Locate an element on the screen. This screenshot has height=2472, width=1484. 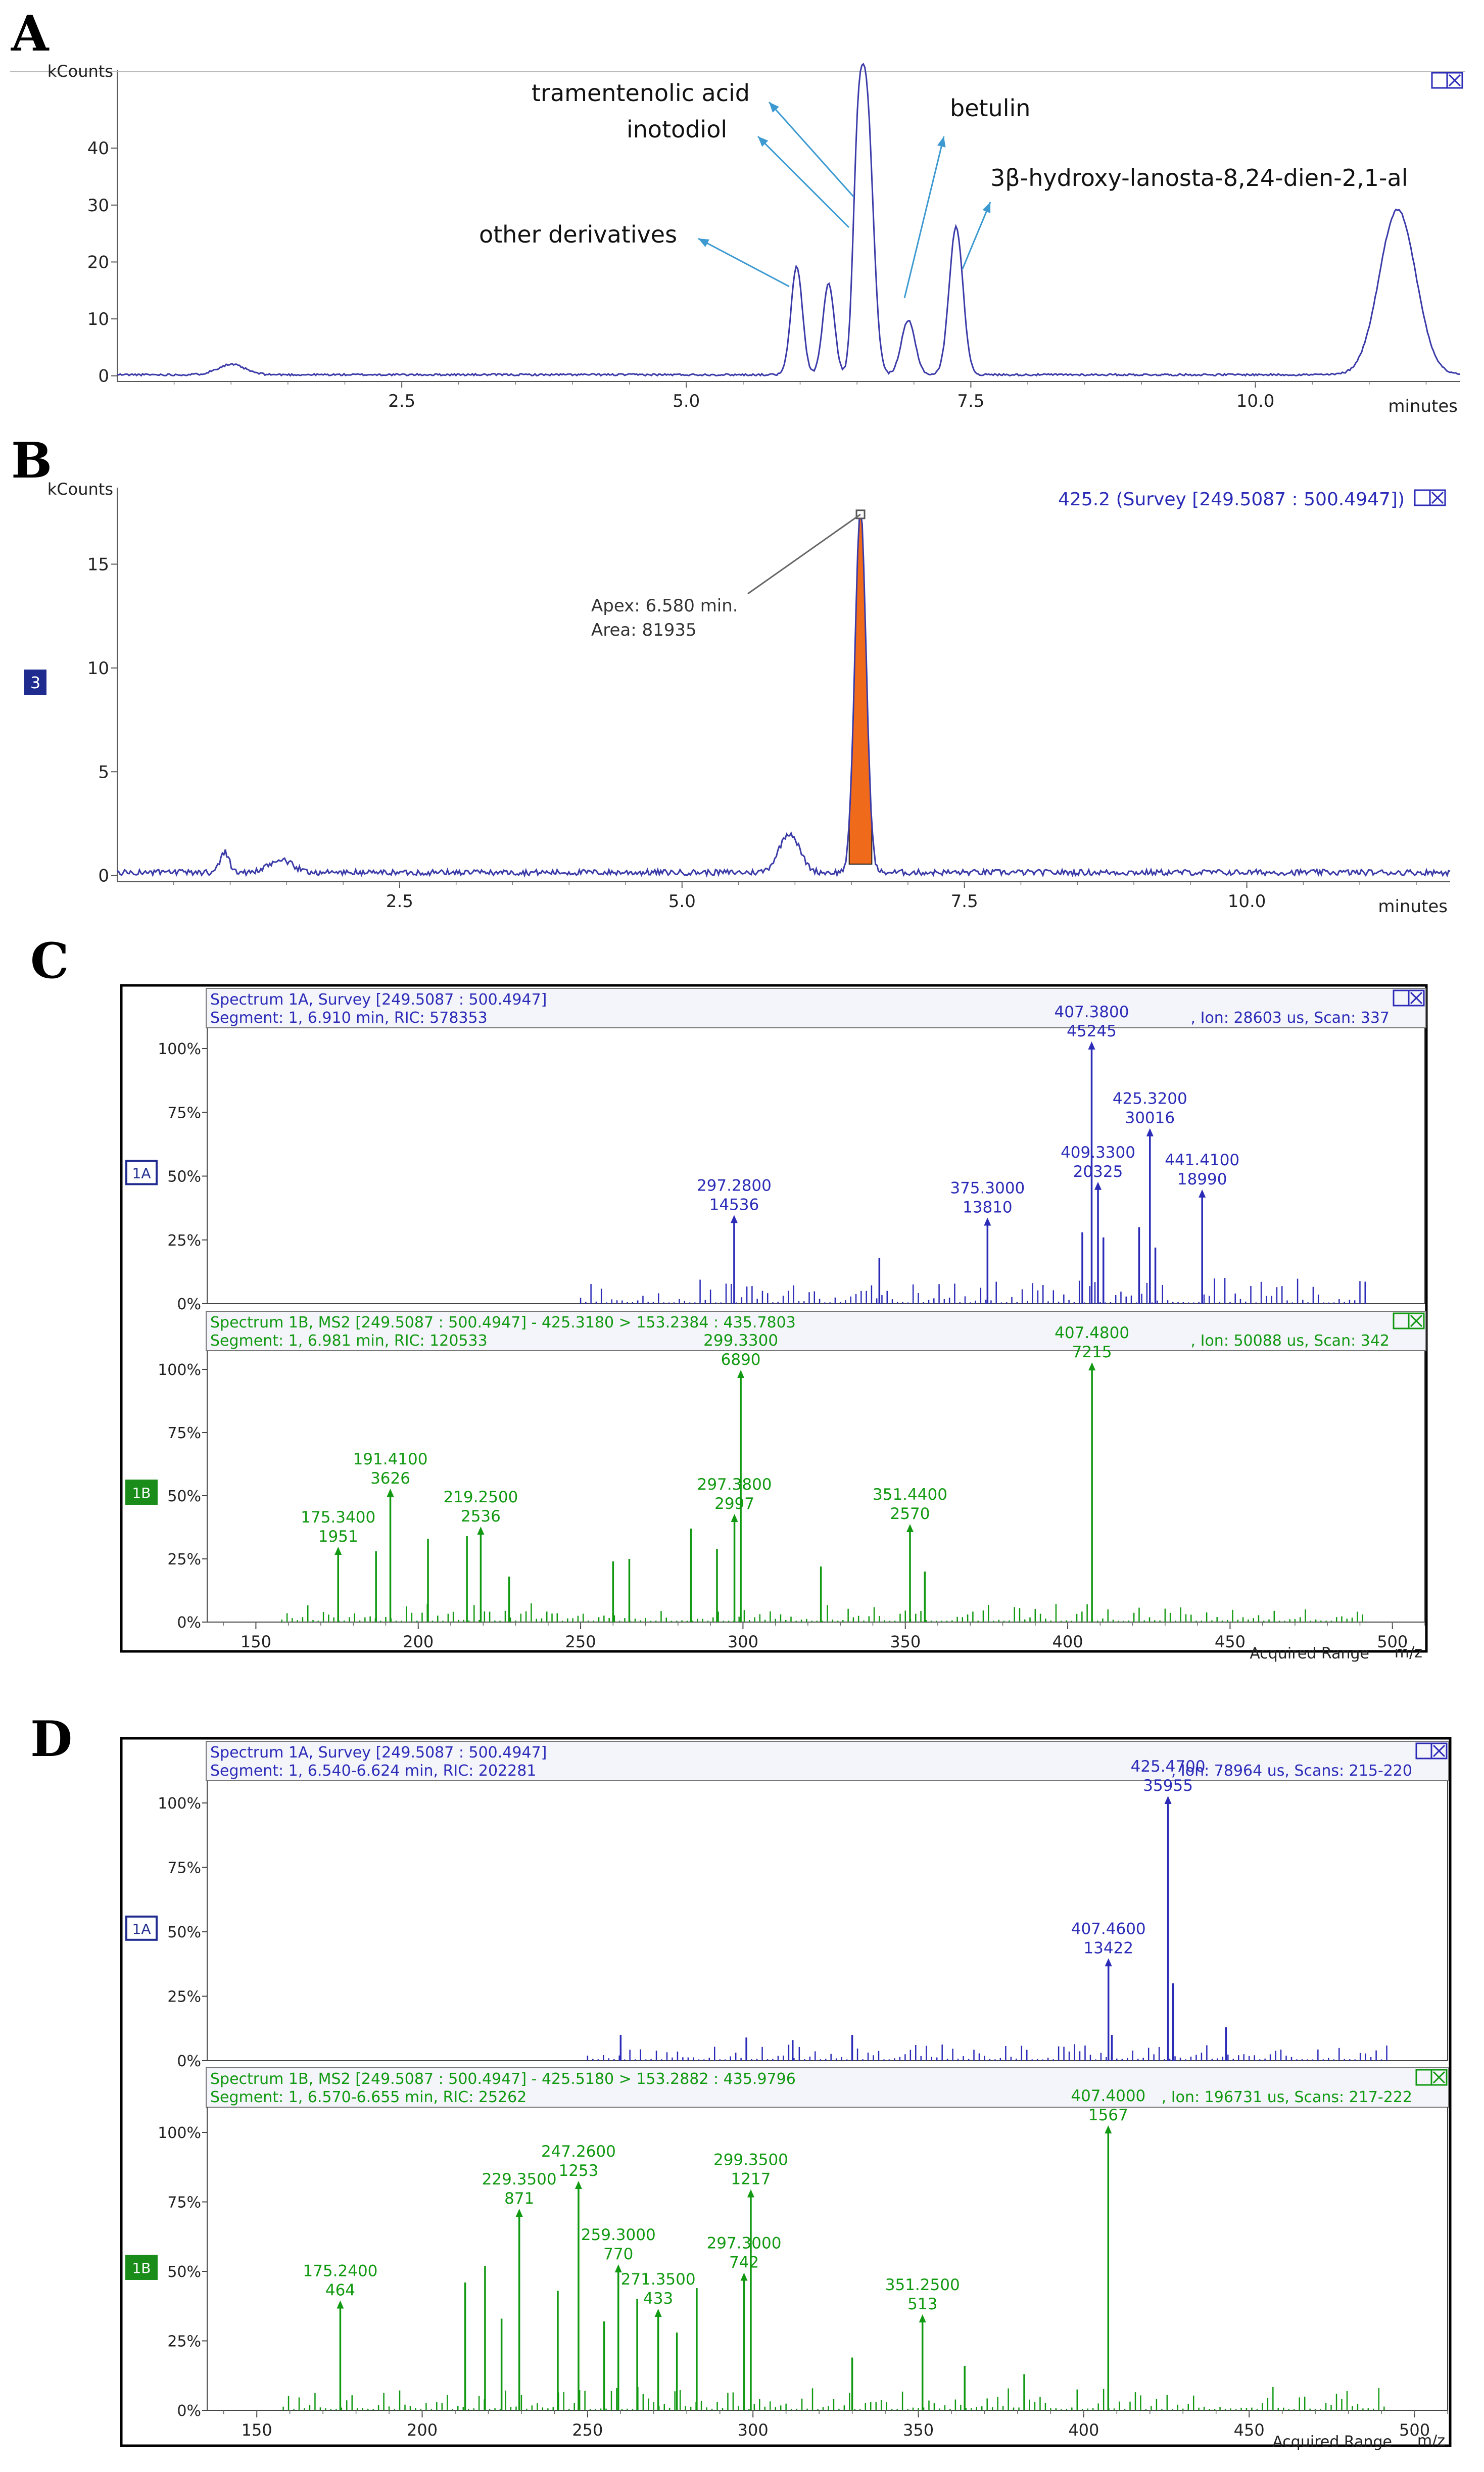
trace-badge is located at coordinates (35, 682).